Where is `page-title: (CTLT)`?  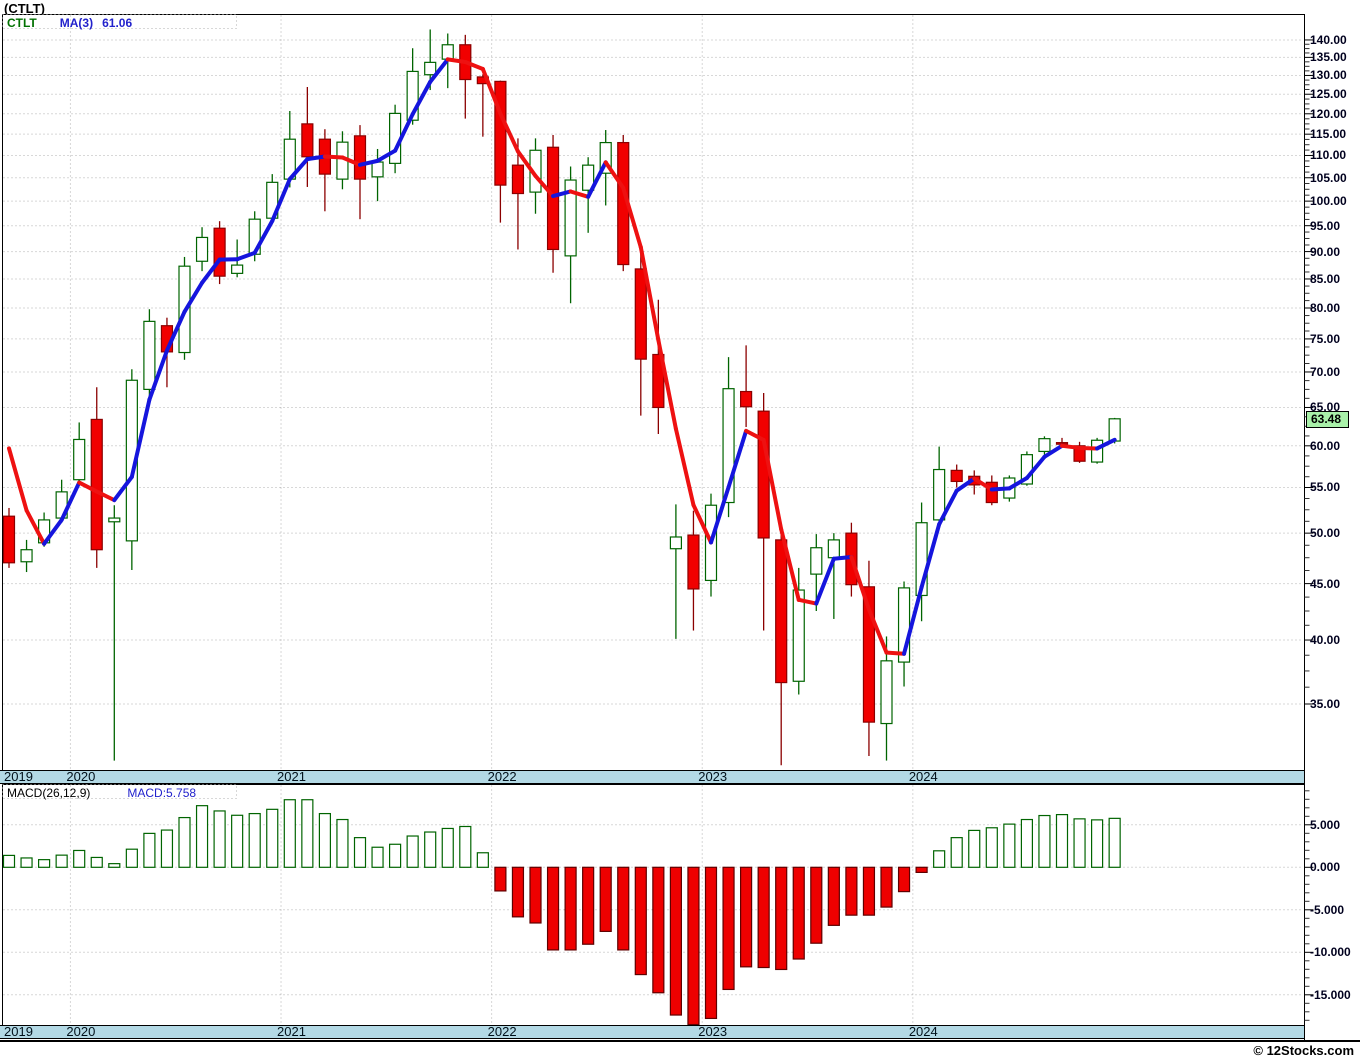
page-title: (CTLT) is located at coordinates (24, 8).